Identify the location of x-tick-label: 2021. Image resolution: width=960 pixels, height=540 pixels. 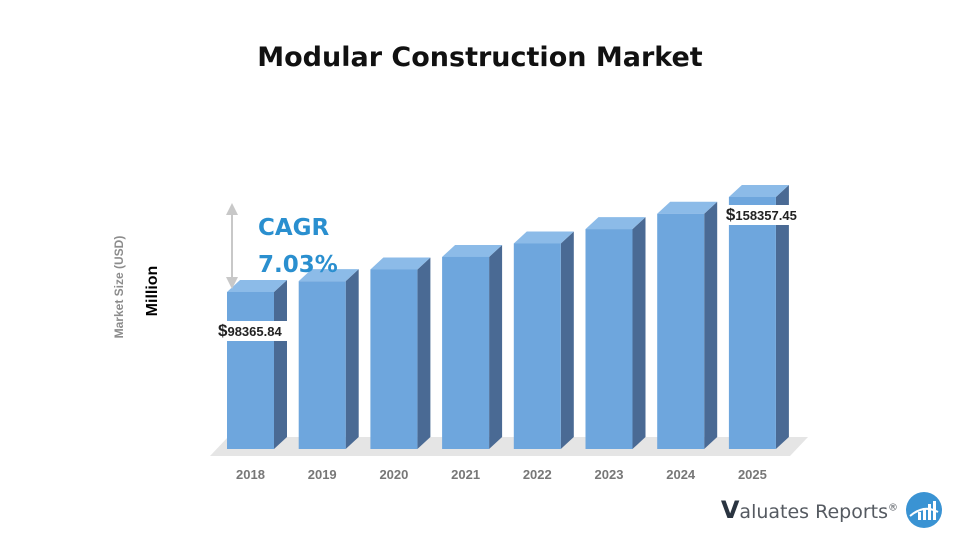
(465, 474).